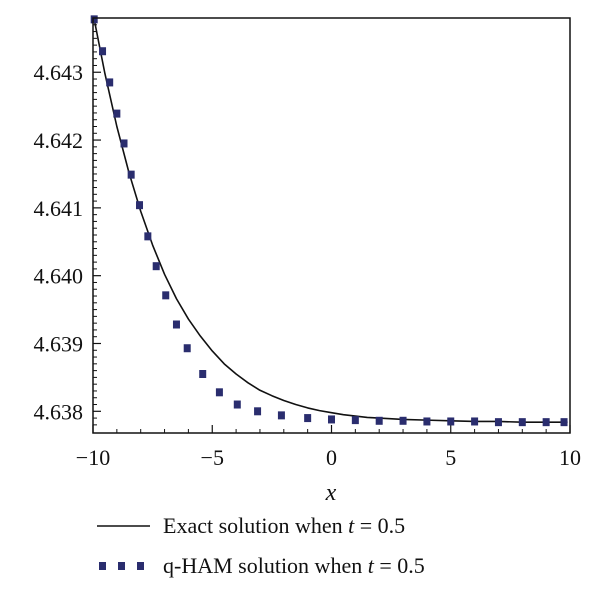  What do you see at coordinates (570, 457) in the screenshot?
I see `x-tick-label: 10` at bounding box center [570, 457].